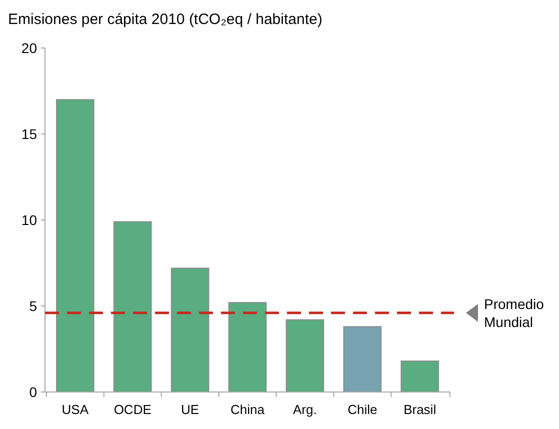 This screenshot has height=429, width=559. Describe the element at coordinates (75, 409) in the screenshot. I see `x-tick-label: USA` at that location.